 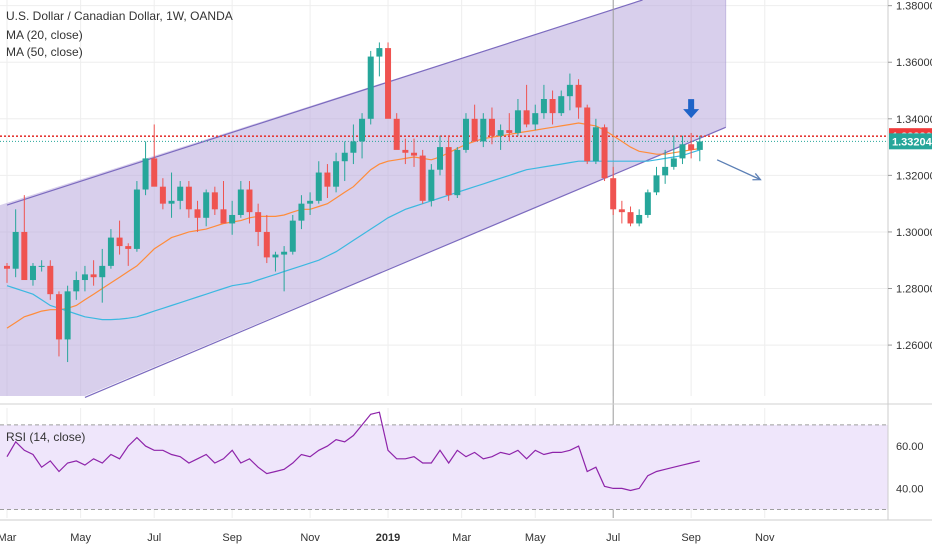 I want to click on time-tick-label: Nov, so click(x=765, y=538).